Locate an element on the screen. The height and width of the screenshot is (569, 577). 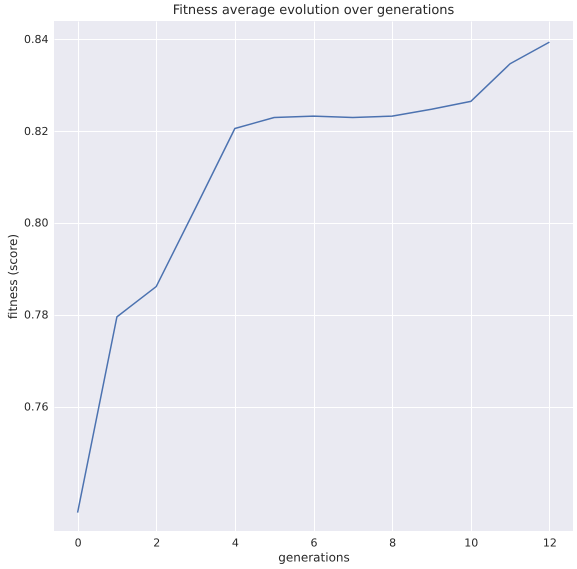
x-tick-label: 2 is located at coordinates (156, 543).